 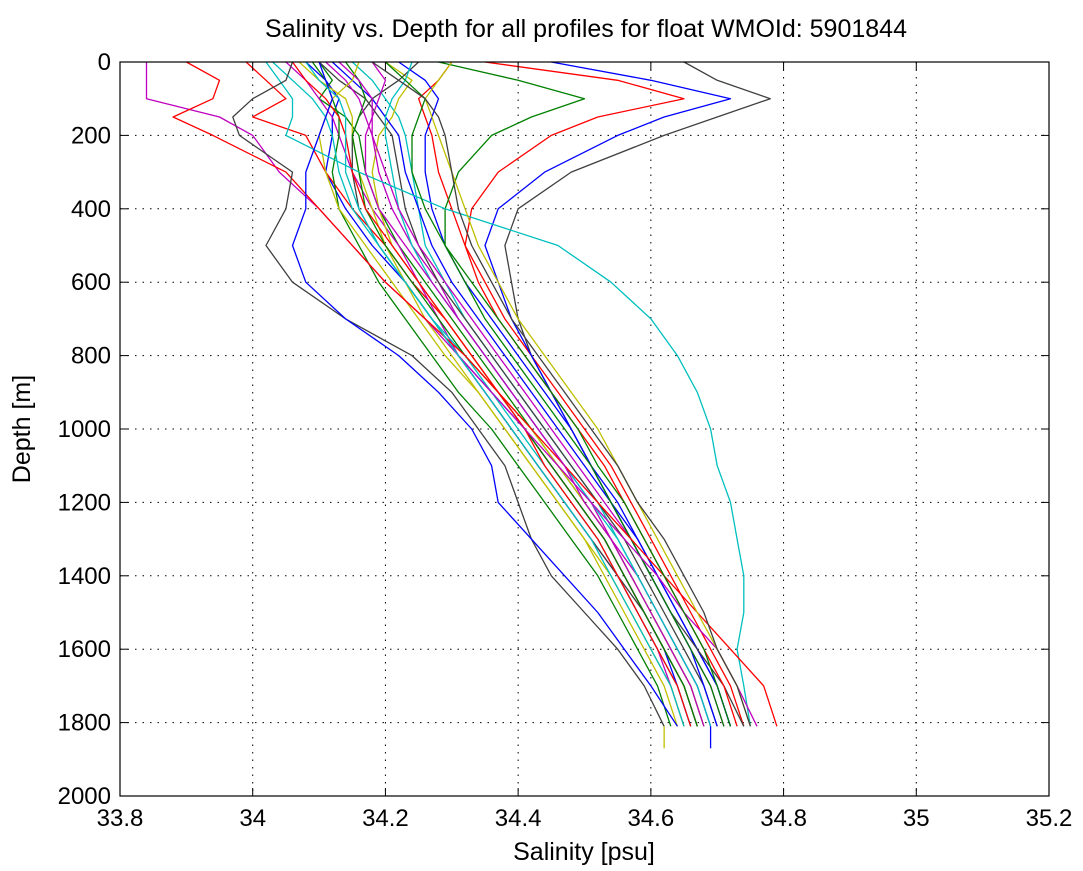 What do you see at coordinates (91, 209) in the screenshot?
I see `y-tick-label: 400` at bounding box center [91, 209].